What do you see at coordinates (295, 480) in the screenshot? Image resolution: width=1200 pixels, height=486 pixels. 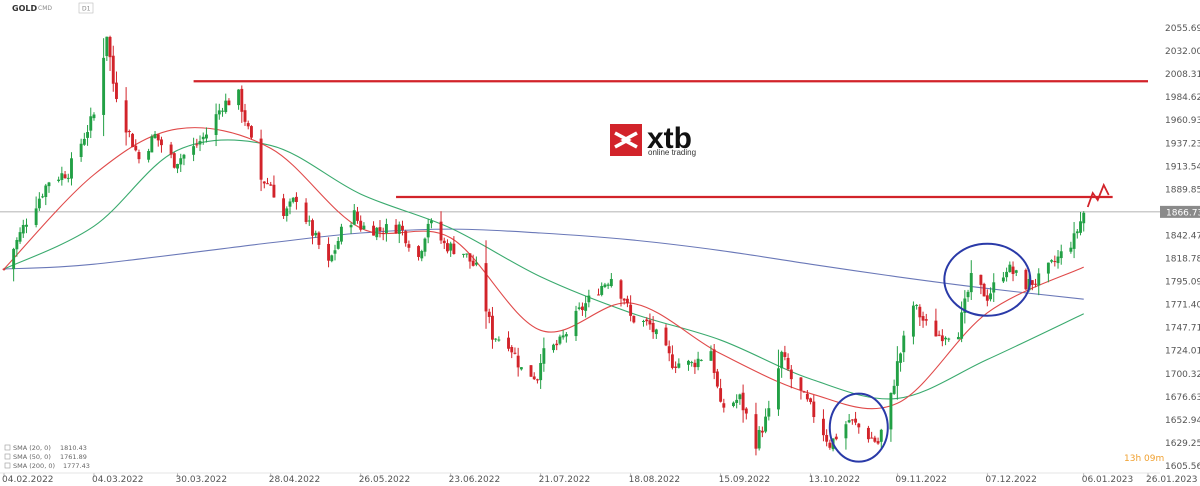 I see `x-tick-label: 28.04.2022` at bounding box center [295, 480].